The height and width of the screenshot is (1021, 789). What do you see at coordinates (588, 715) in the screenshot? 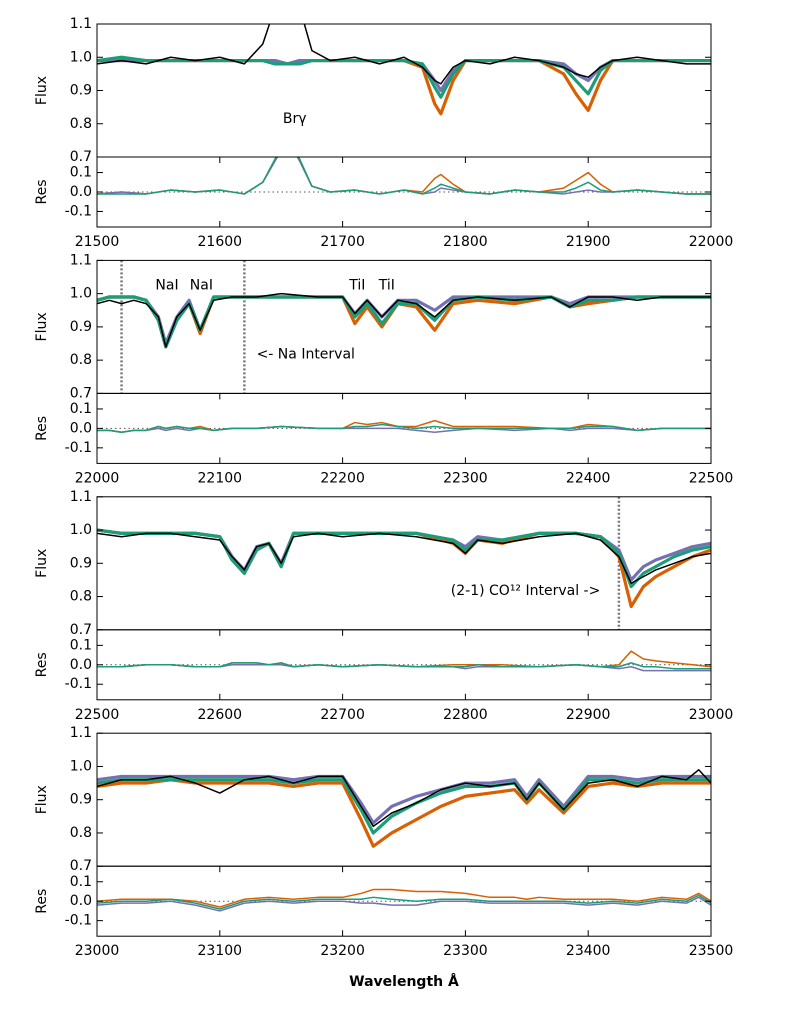
I see `x-tick-label: 22900` at bounding box center [588, 715].